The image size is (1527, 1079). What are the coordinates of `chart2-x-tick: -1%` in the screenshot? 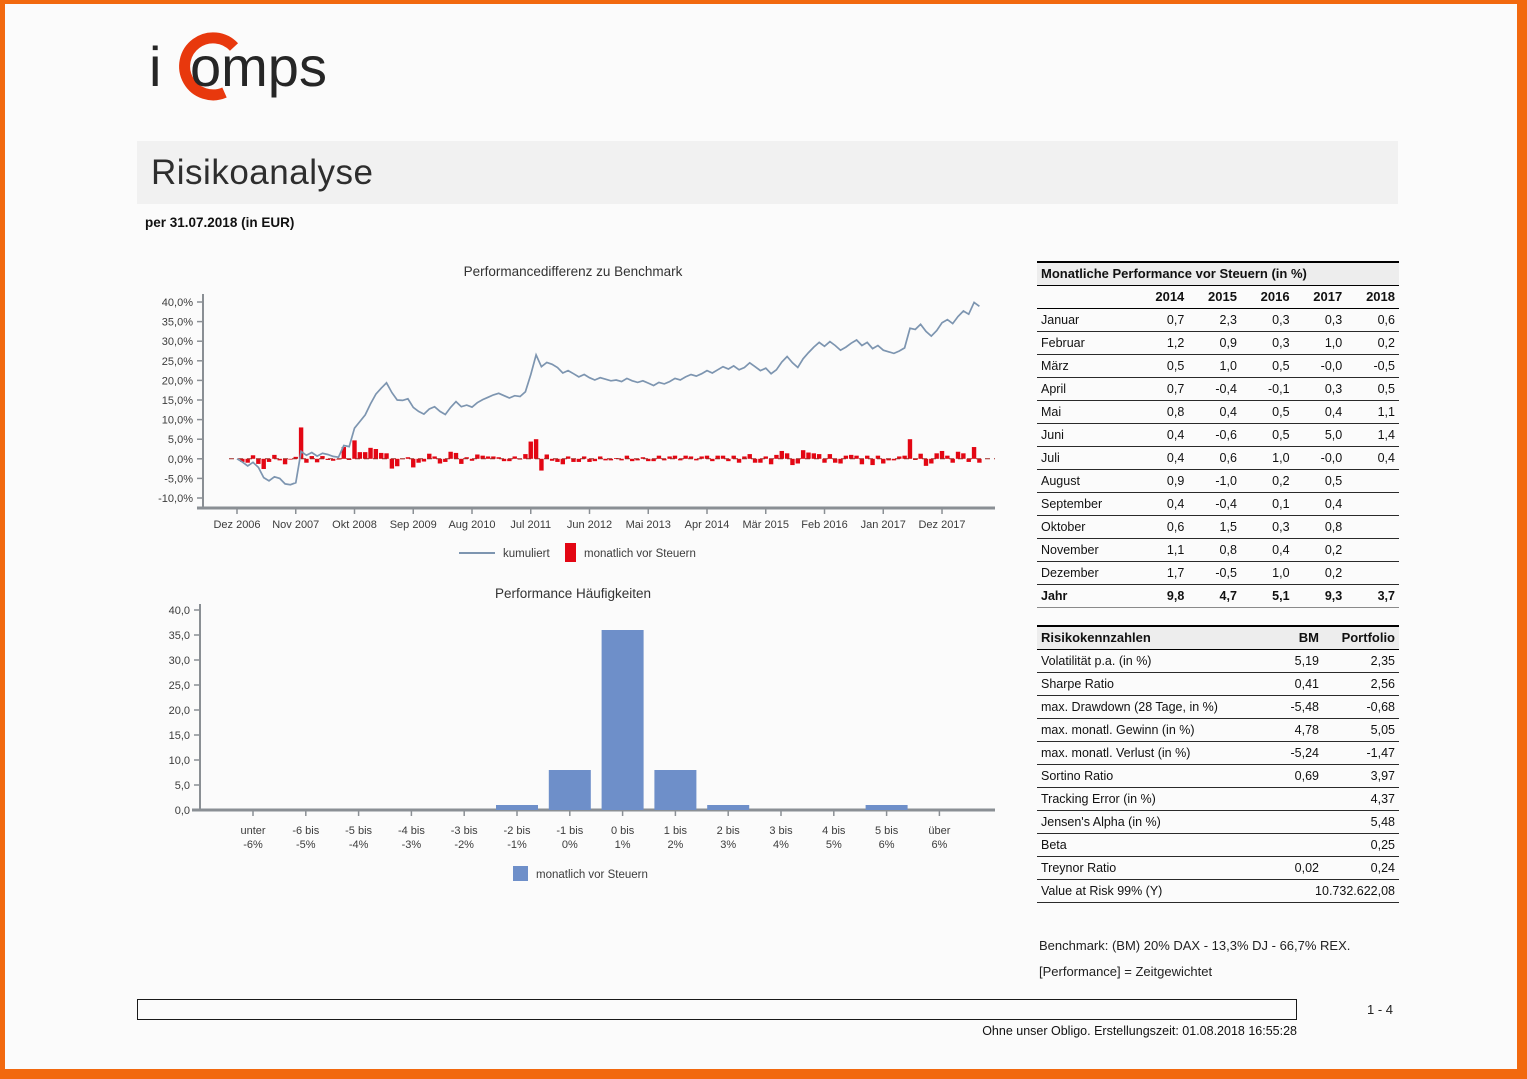 It's located at (517, 845).